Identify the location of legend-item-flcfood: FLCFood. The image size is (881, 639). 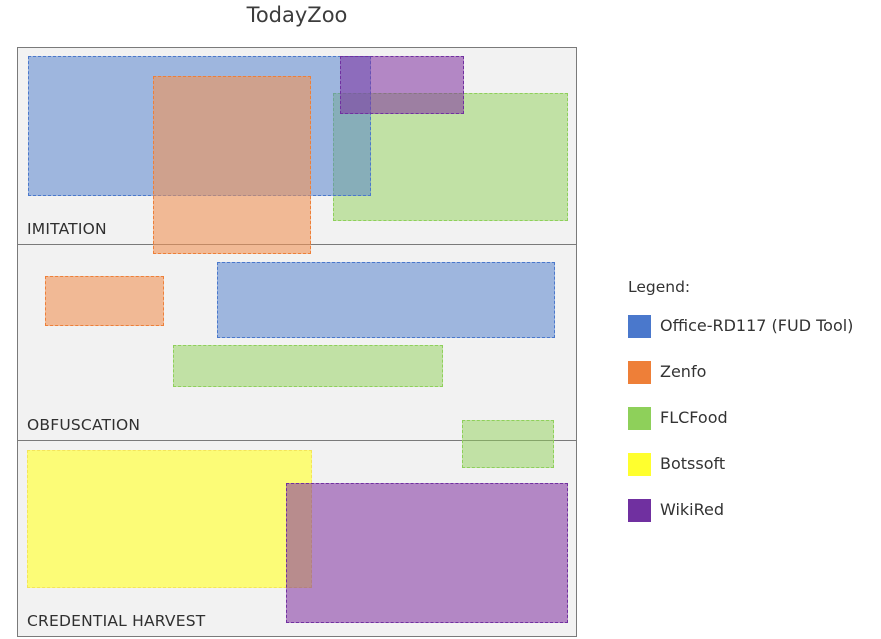
(678, 430).